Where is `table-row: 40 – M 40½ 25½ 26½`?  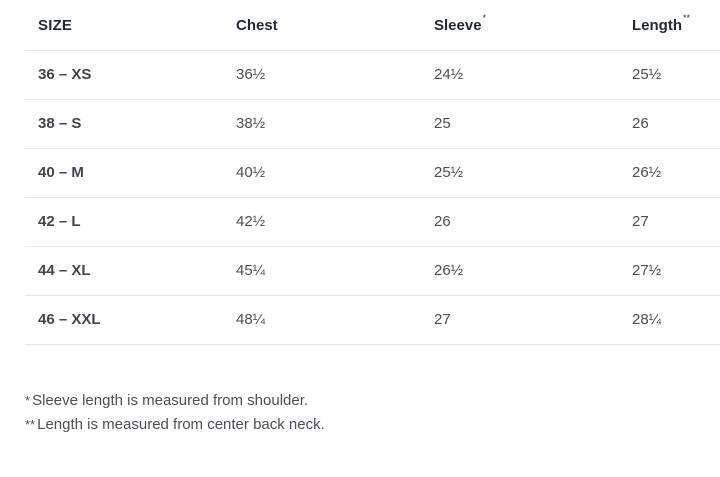 table-row: 40 – M 40½ 25½ 26½ is located at coordinates (372, 172).